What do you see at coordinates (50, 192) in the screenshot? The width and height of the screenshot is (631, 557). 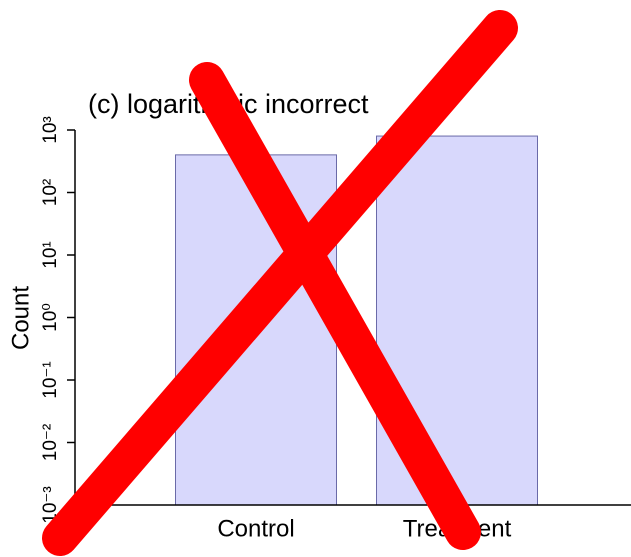 I see `y-tick-label: 10²` at bounding box center [50, 192].